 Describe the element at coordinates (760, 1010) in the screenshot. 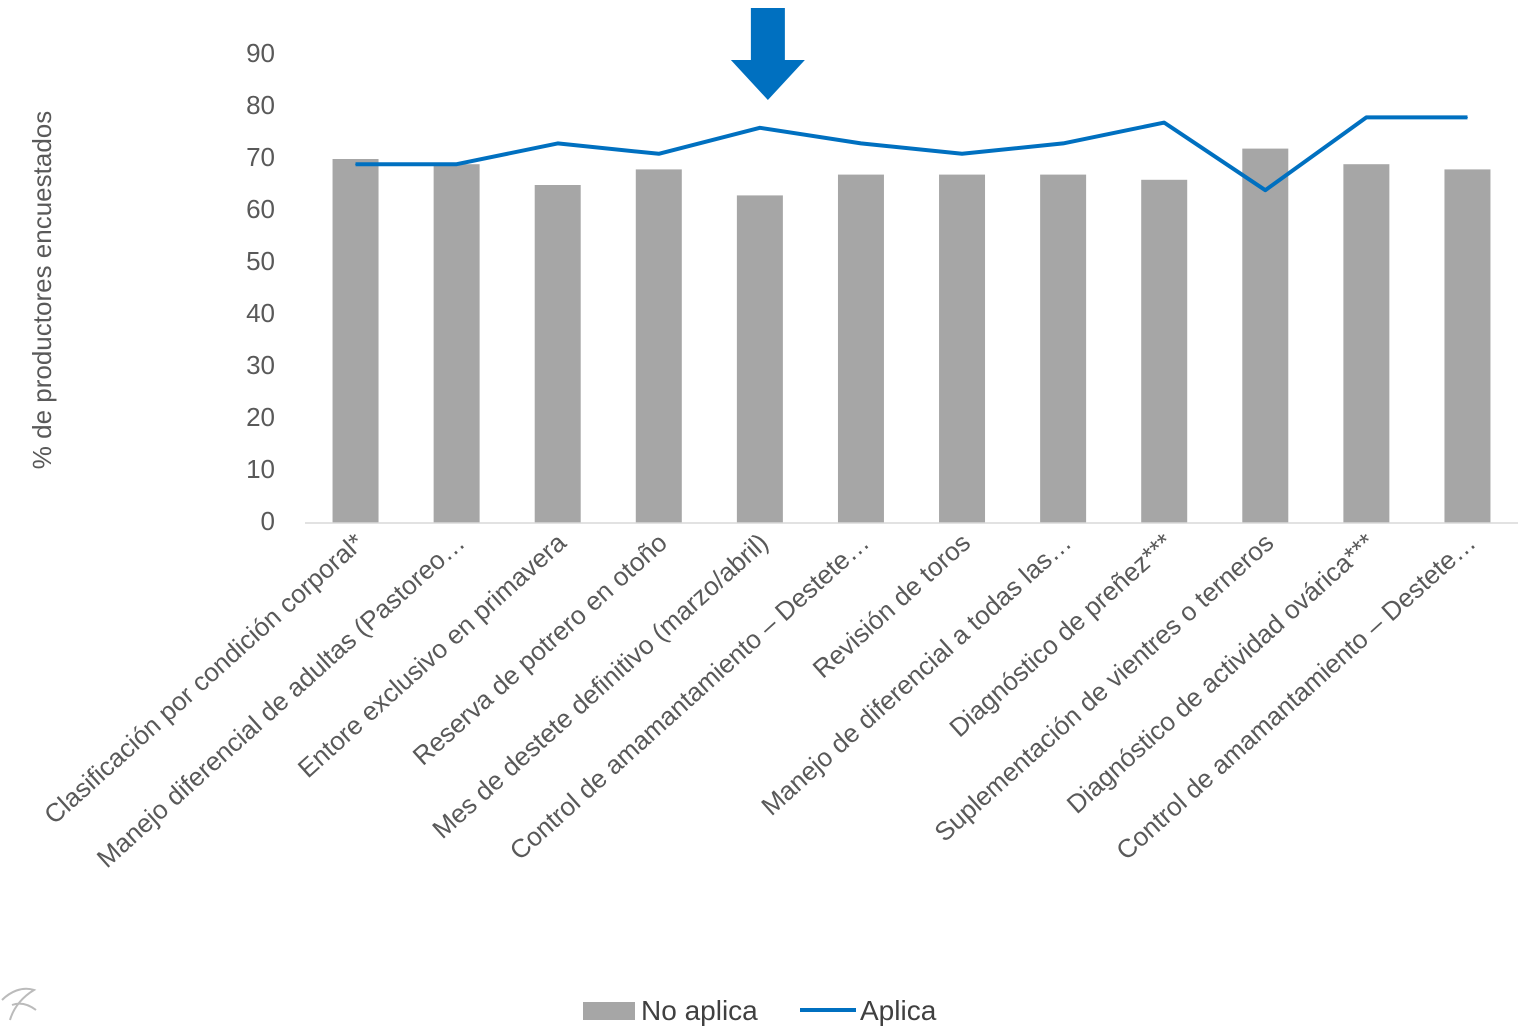

I see `legend: No aplica Aplica` at that location.